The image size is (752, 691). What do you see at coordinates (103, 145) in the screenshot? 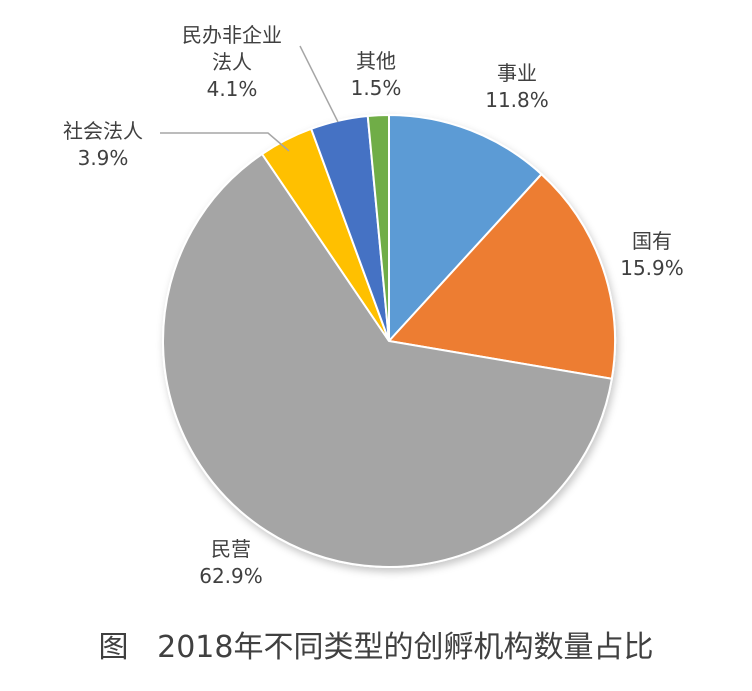
I see `data-label-3: 社会法人 3.9%` at bounding box center [103, 145].